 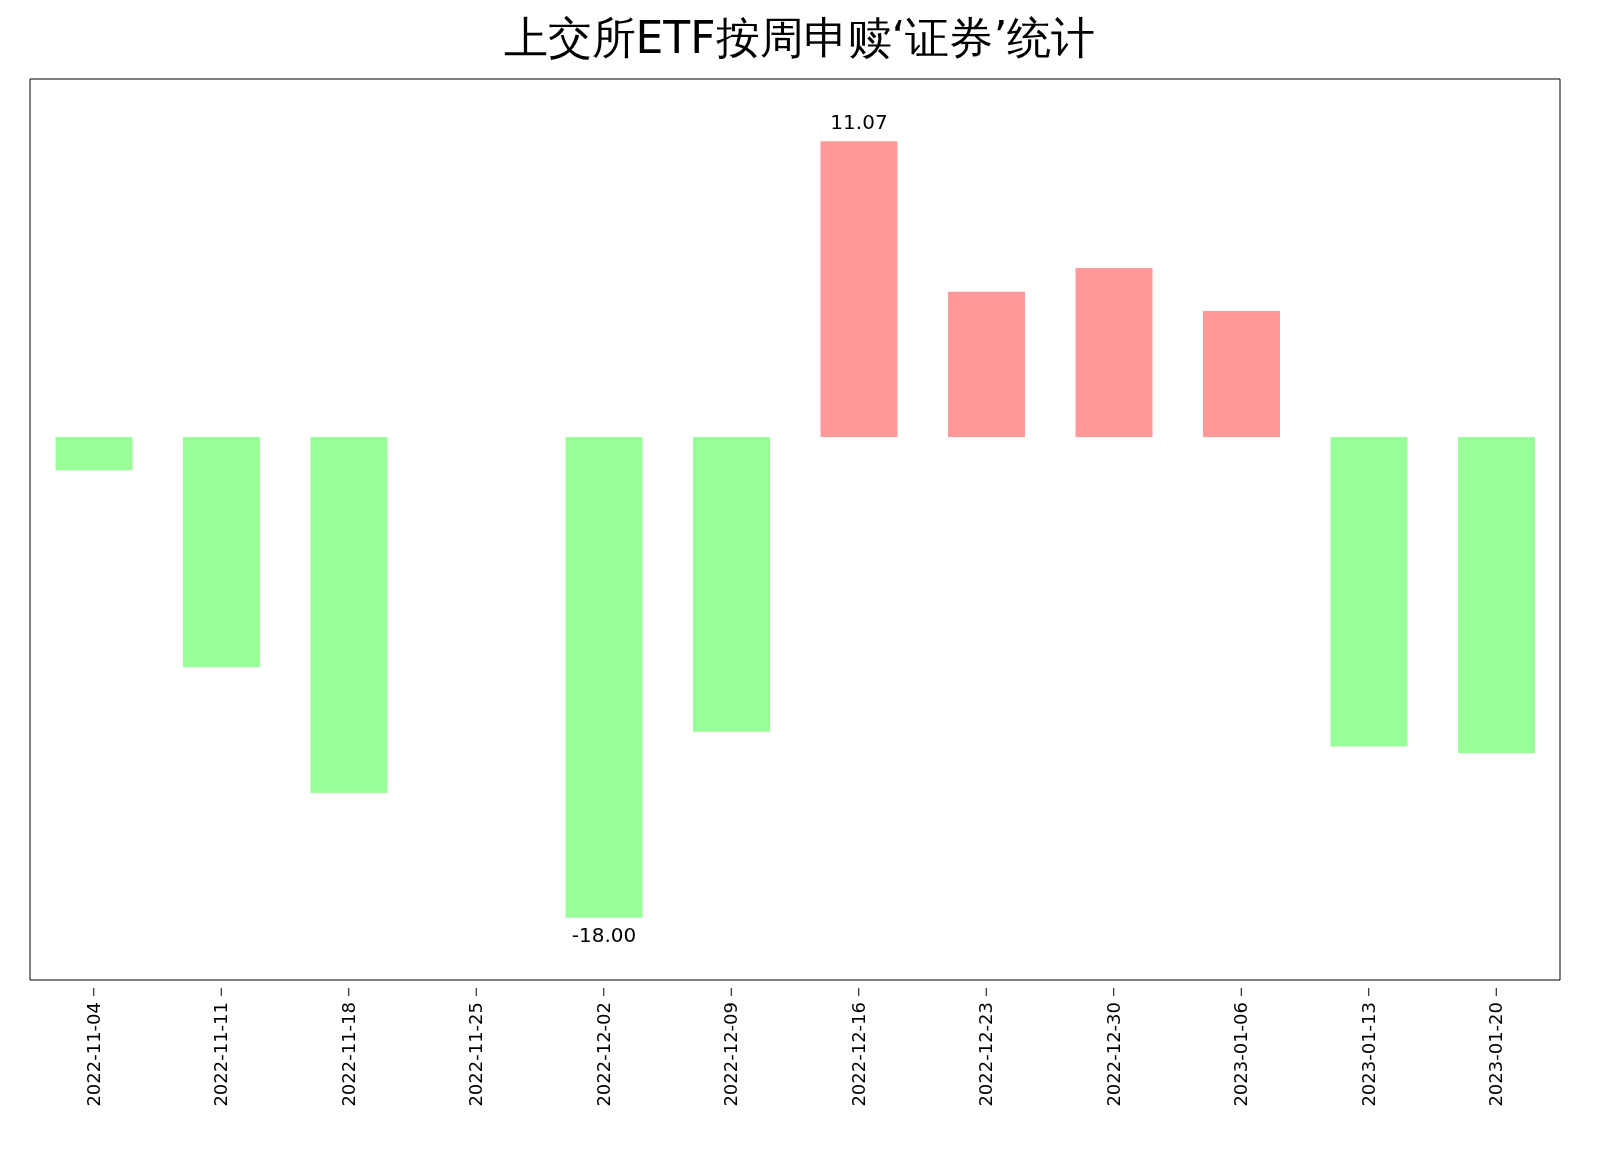 I want to click on x-tick-label: 2023-01-06, so click(x=1241, y=1054).